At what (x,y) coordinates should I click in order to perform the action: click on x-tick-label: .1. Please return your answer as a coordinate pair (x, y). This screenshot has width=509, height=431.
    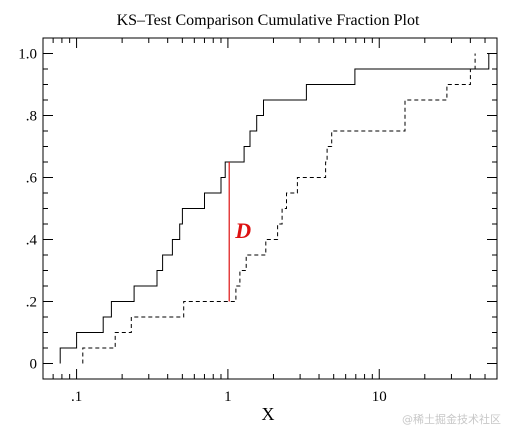
    Looking at the image, I should click on (76, 397).